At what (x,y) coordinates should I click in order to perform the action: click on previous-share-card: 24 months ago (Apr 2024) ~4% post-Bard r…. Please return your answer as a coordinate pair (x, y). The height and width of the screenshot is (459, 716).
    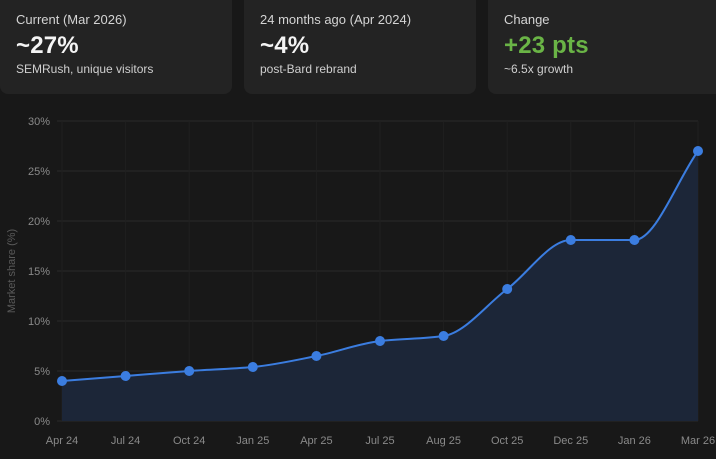
    Looking at the image, I should click on (360, 47).